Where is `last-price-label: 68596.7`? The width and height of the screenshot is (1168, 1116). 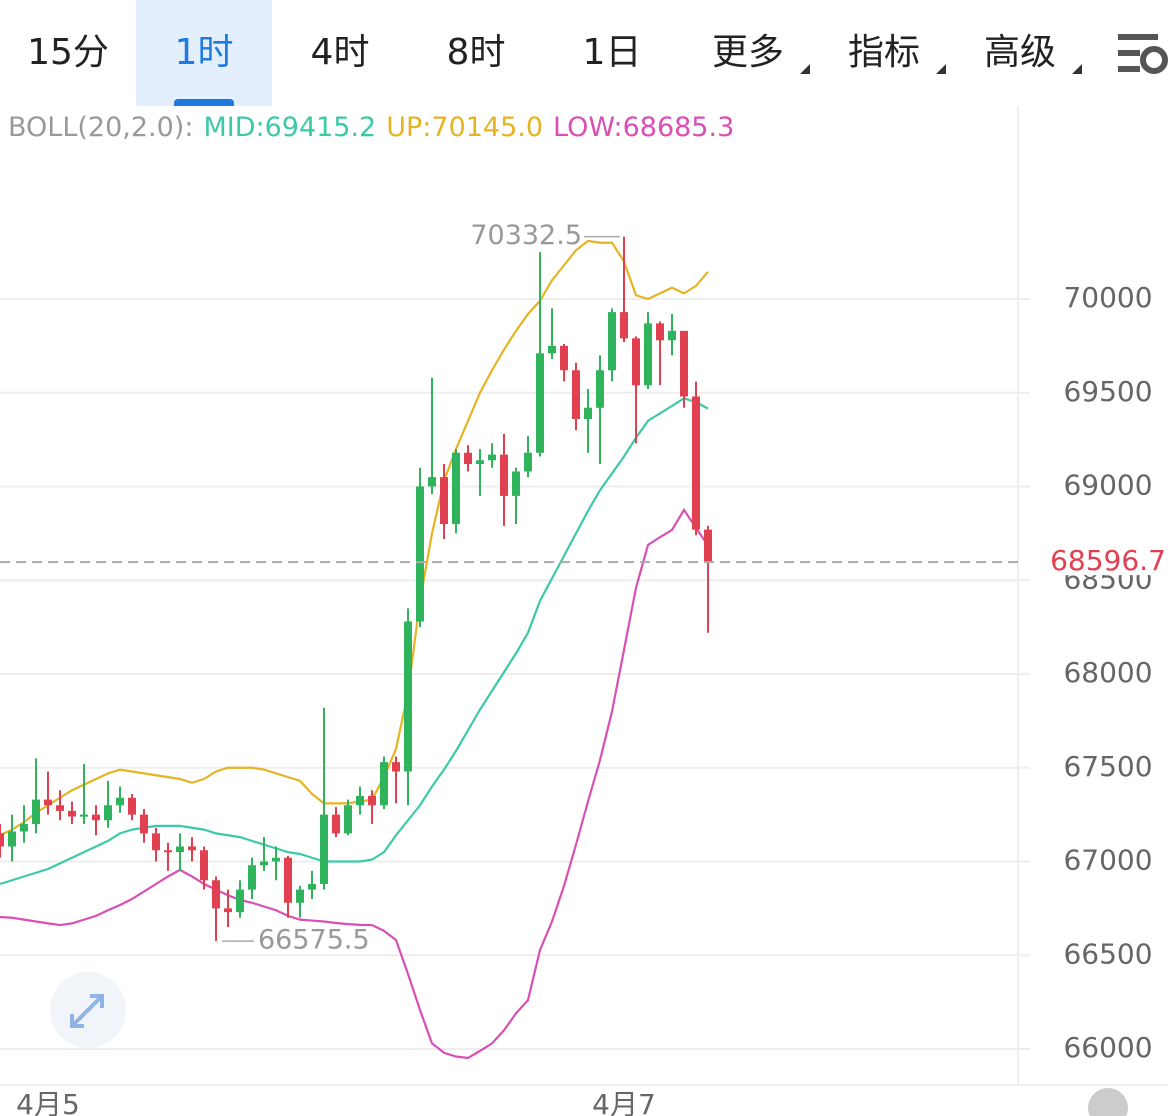
last-price-label: 68596.7 is located at coordinates (1108, 560).